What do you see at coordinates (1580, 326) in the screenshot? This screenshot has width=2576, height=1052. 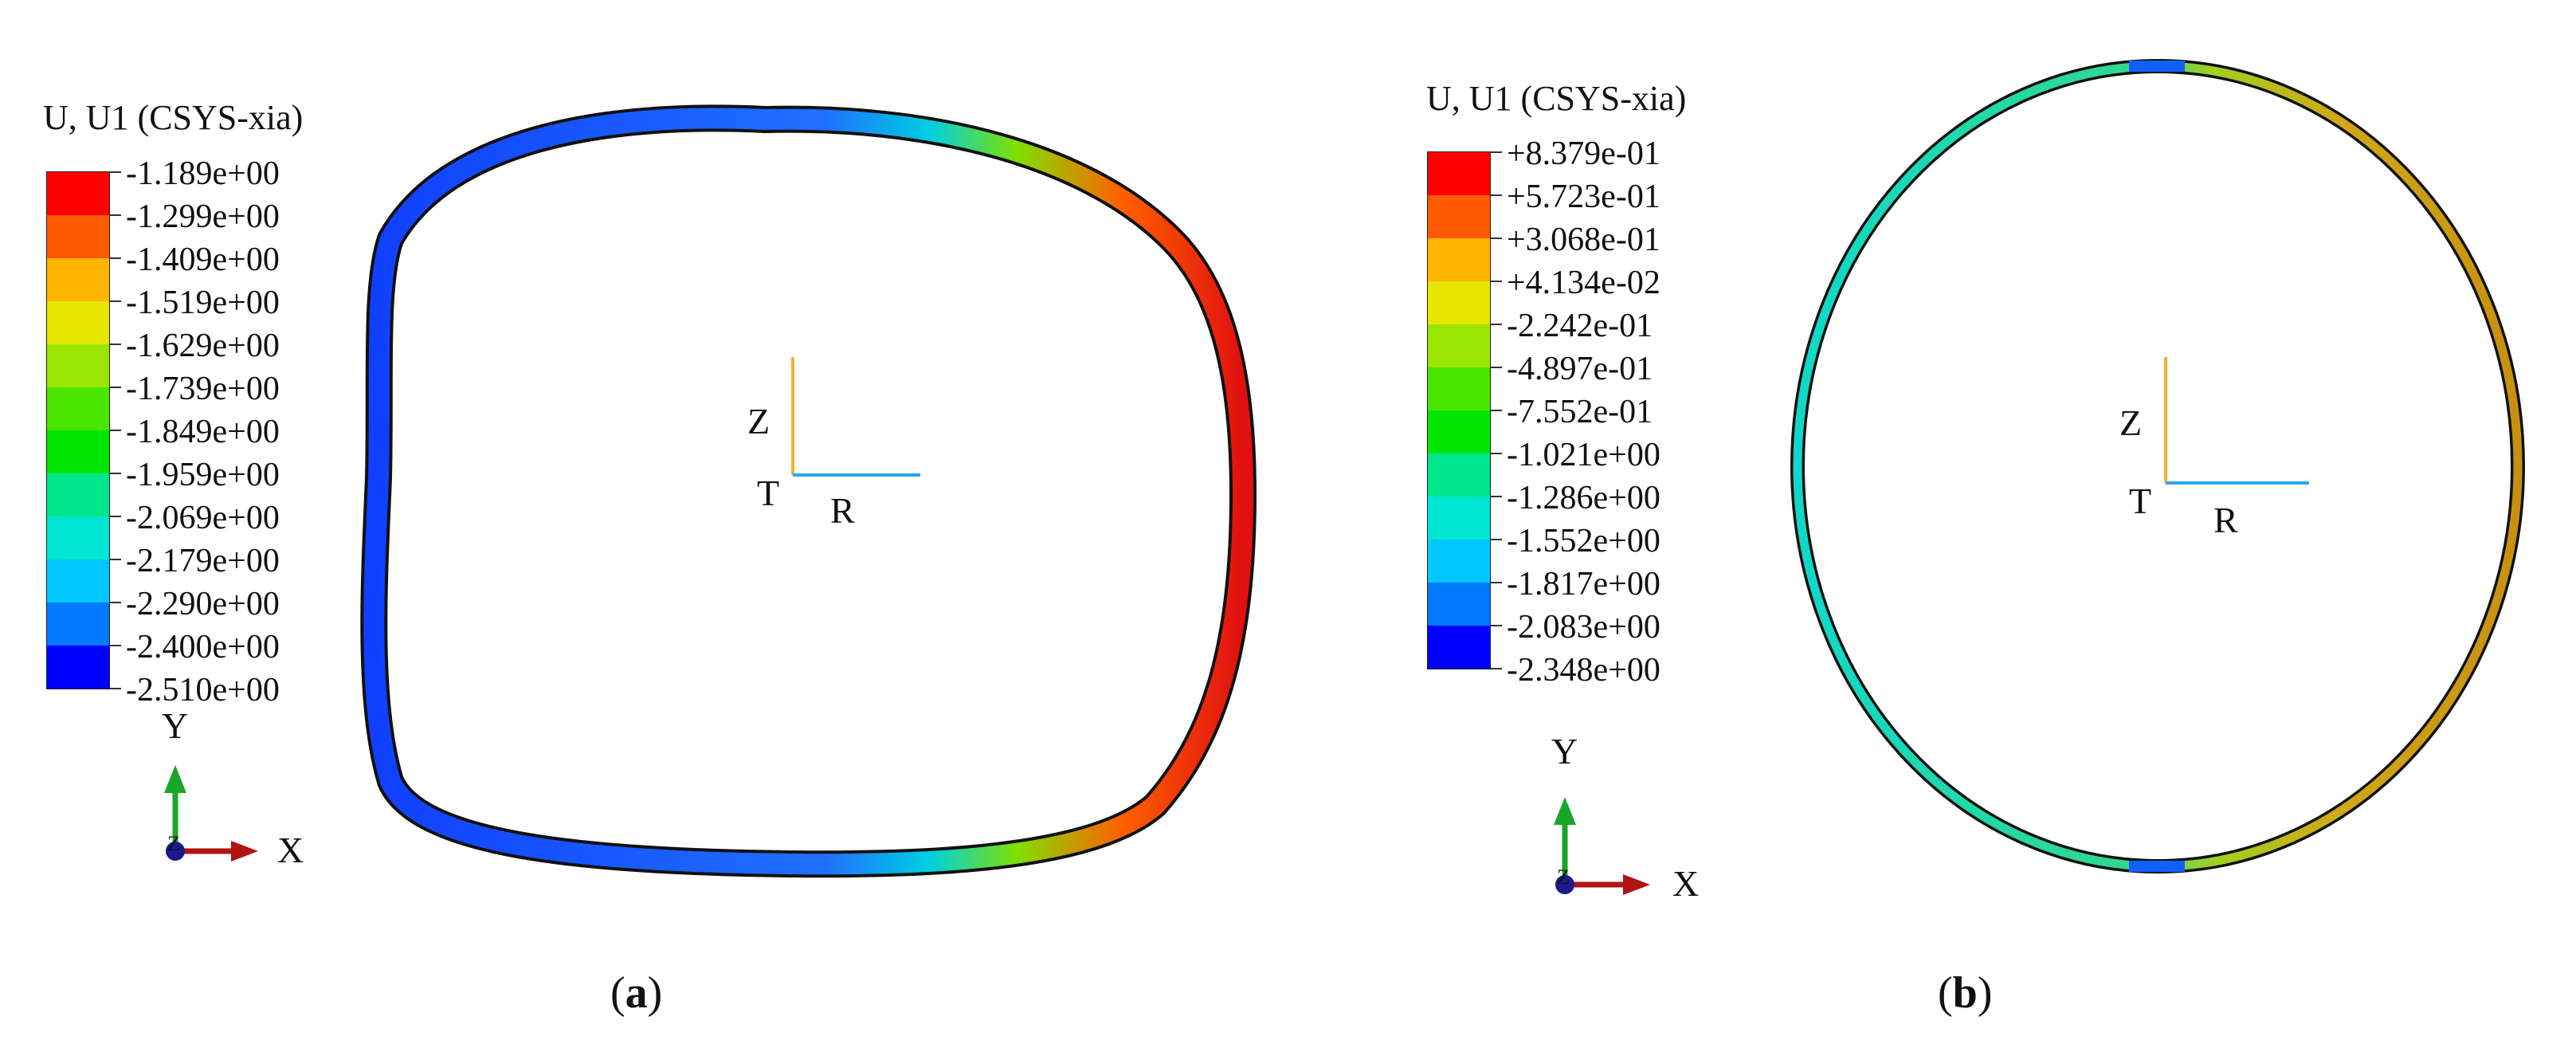 I see `legend-tick: -2.242e-01` at bounding box center [1580, 326].